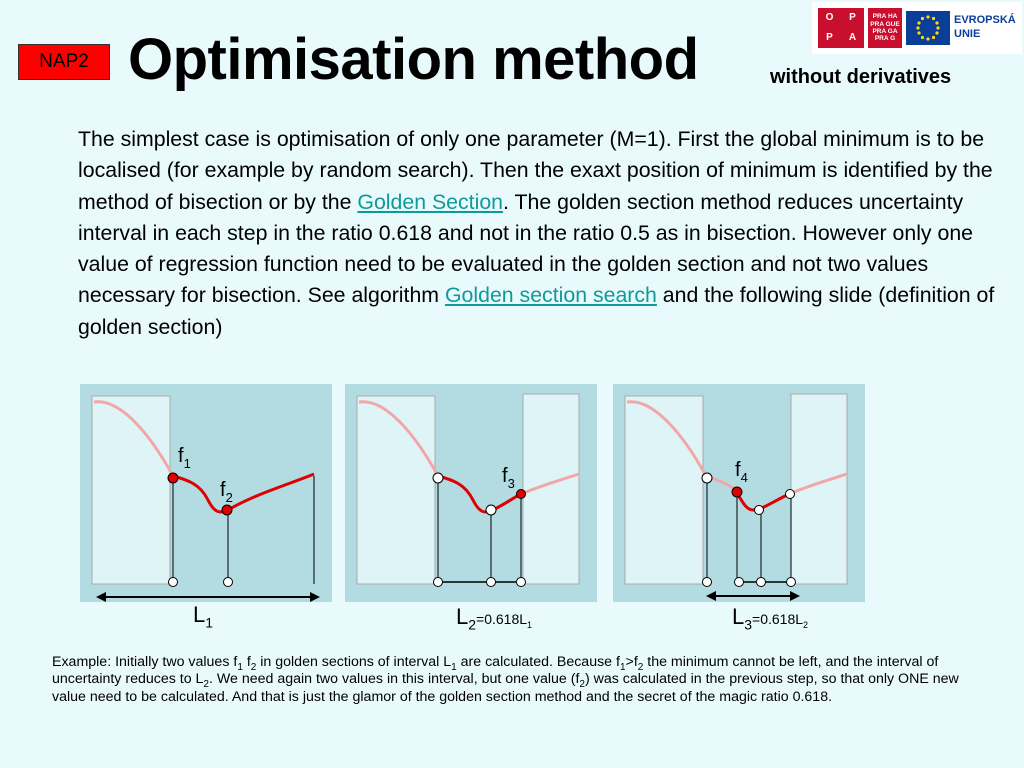 Image resolution: width=1024 pixels, height=768 pixels. What do you see at coordinates (399, 438) in the screenshot?
I see `faded-curve-2a` at bounding box center [399, 438].